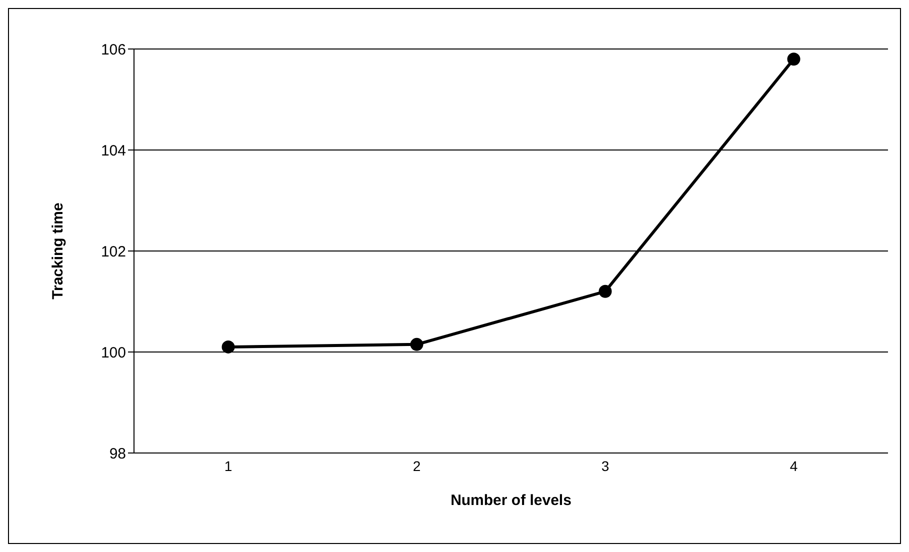 This screenshot has width=909, height=552. Describe the element at coordinates (416, 466) in the screenshot. I see `x-tick-label: 2` at that location.